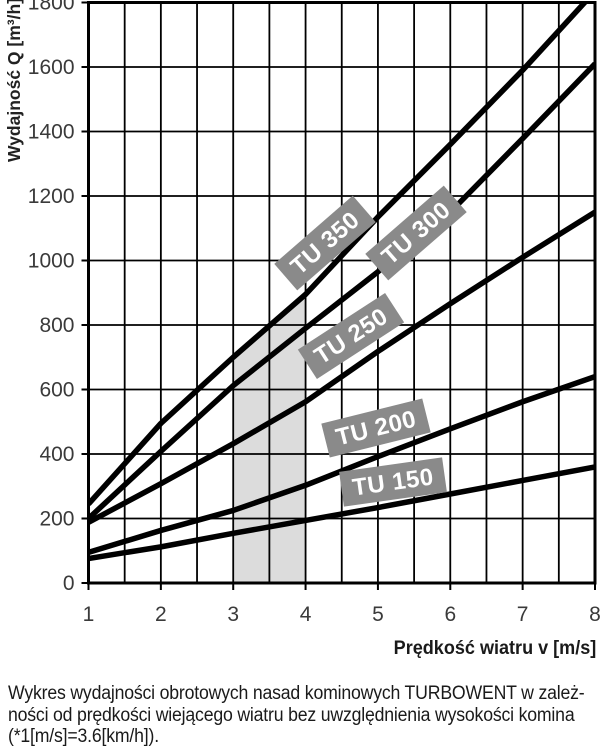 This screenshot has width=602, height=750. What do you see at coordinates (56, 390) in the screenshot?
I see `y-tick-label: 600` at bounding box center [56, 390].